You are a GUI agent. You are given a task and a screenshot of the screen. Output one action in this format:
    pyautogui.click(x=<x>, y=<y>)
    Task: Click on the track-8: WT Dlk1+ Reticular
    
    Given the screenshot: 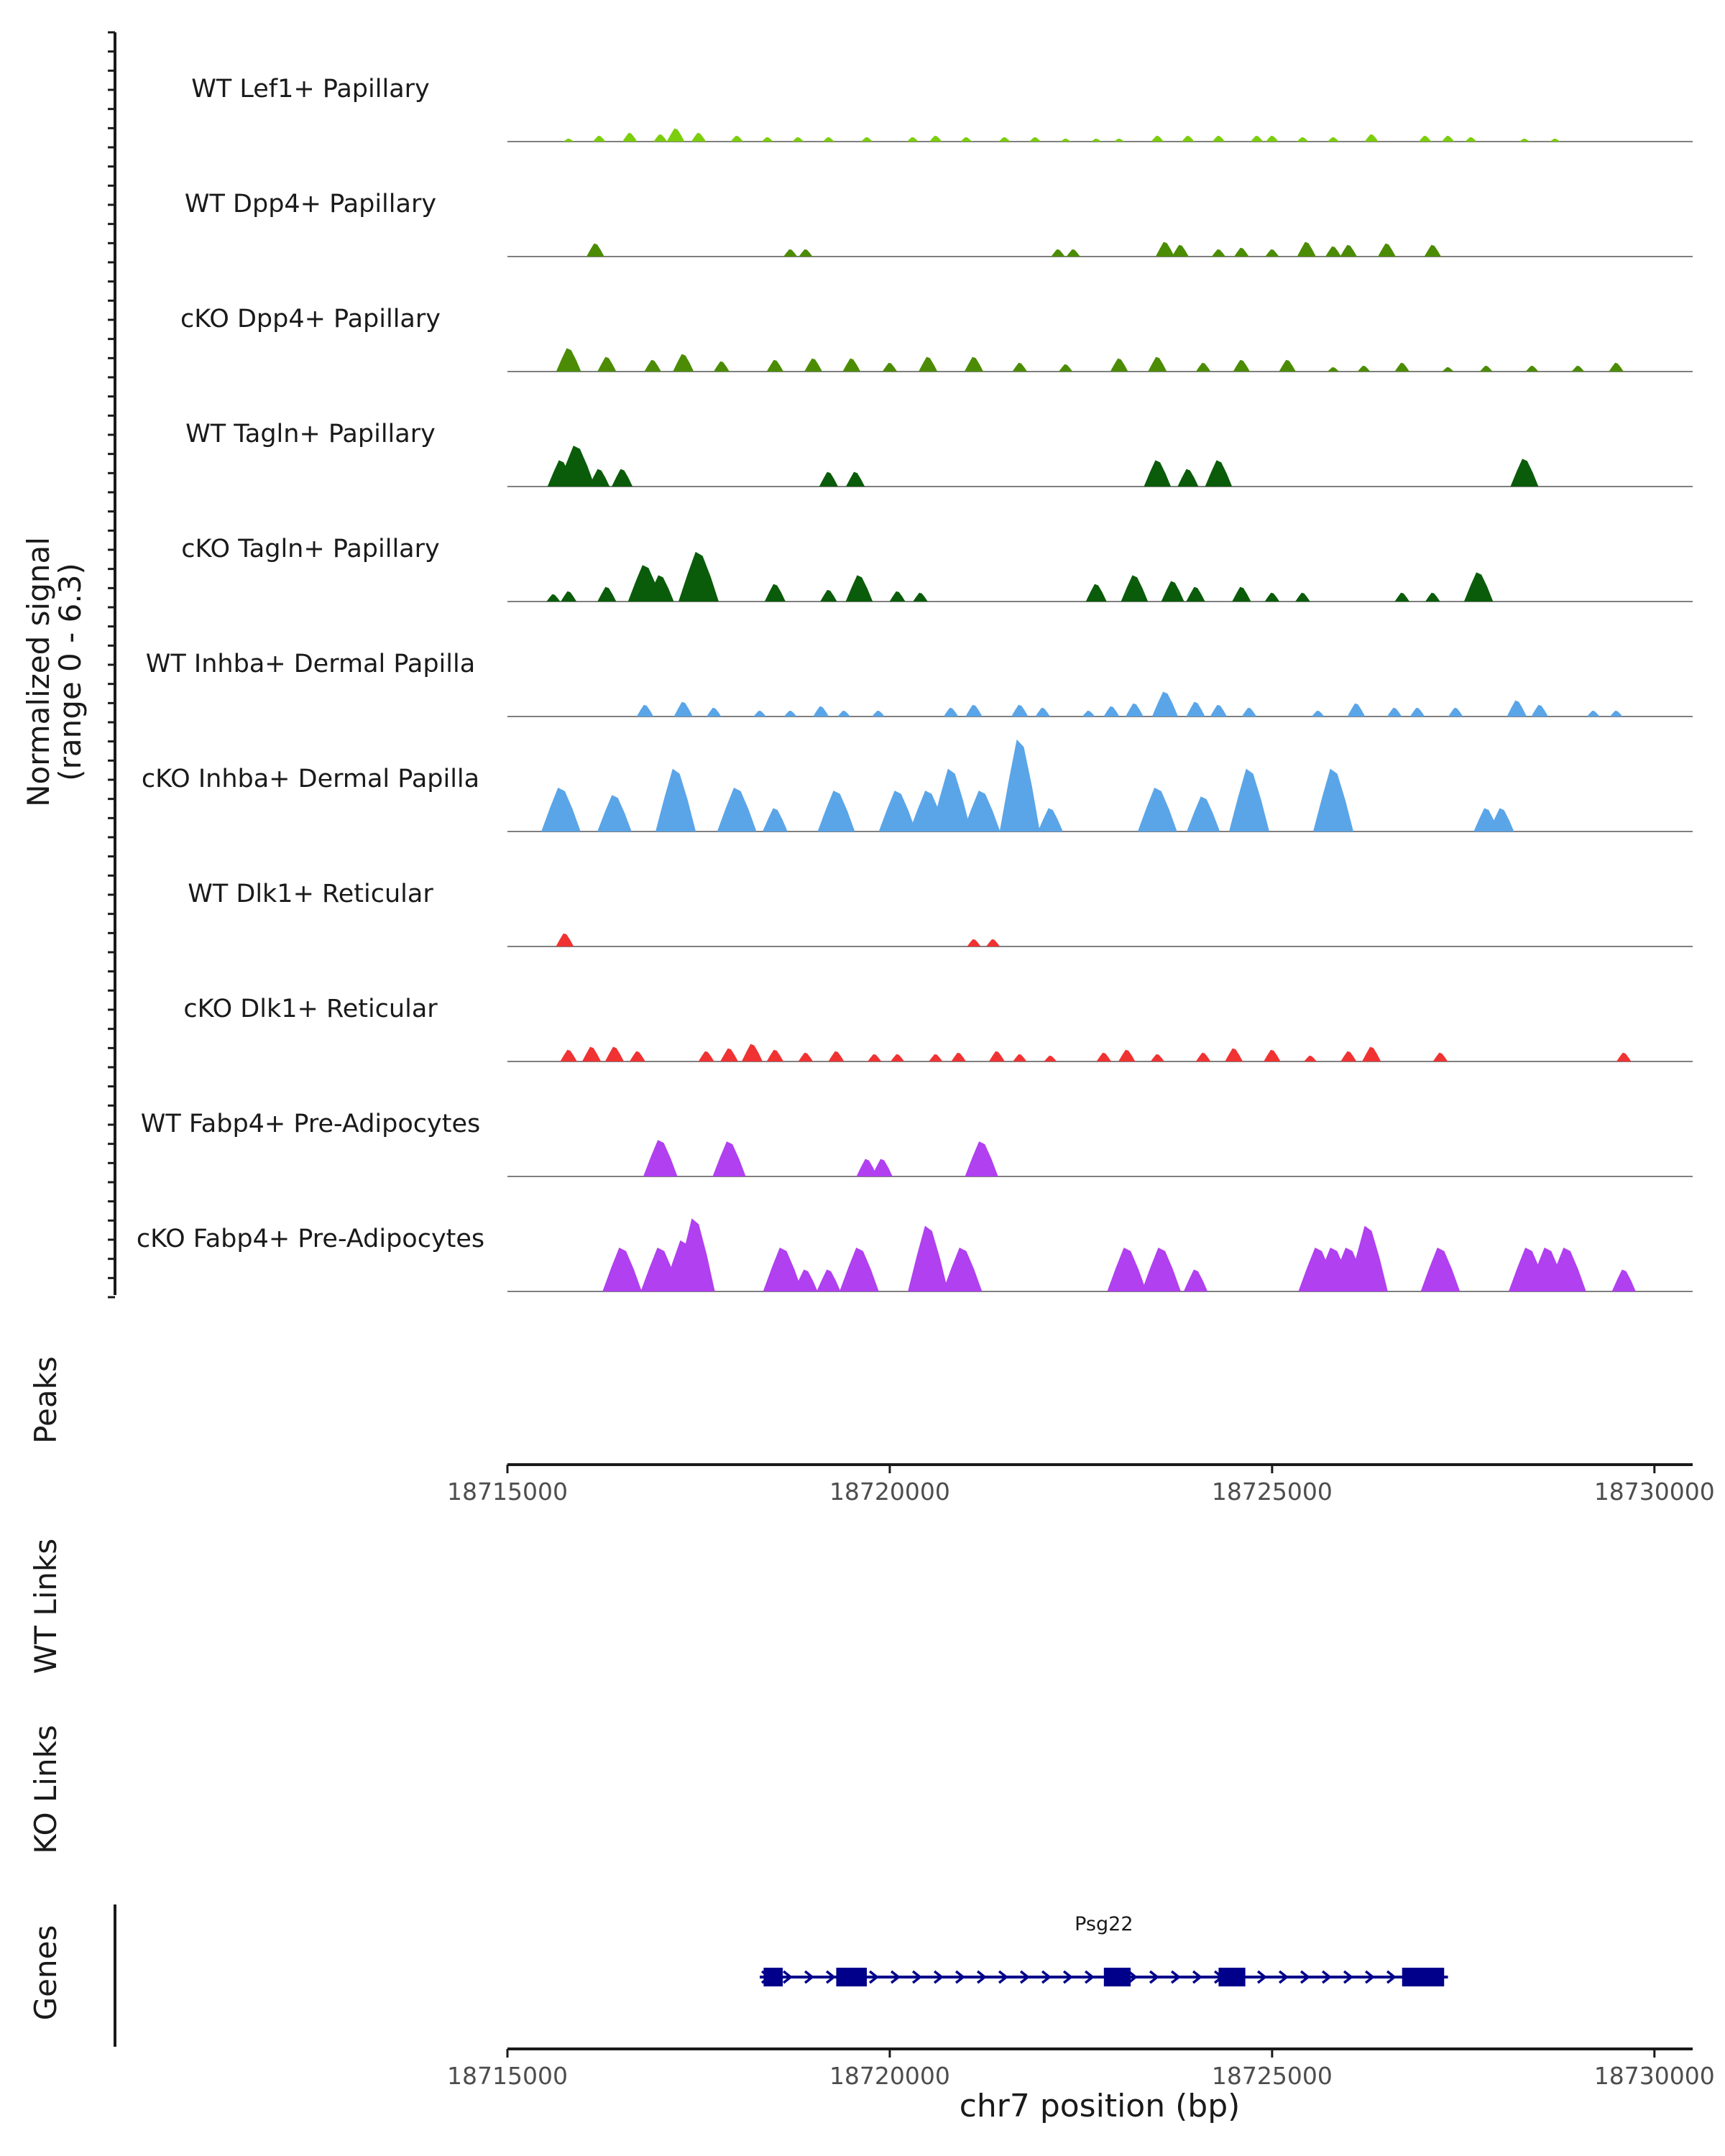 What is the action you would take?
    pyautogui.click(x=940, y=914)
    